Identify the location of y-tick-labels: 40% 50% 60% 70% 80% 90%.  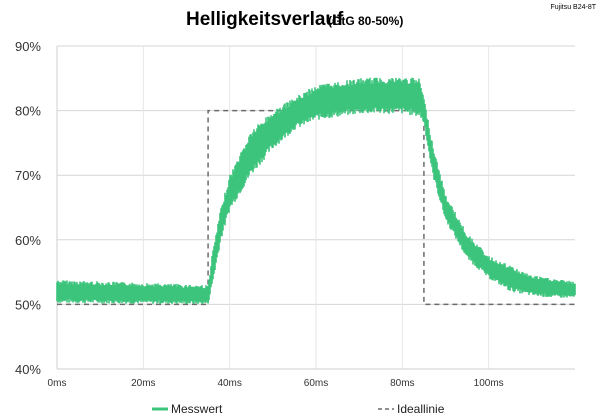
(28, 208).